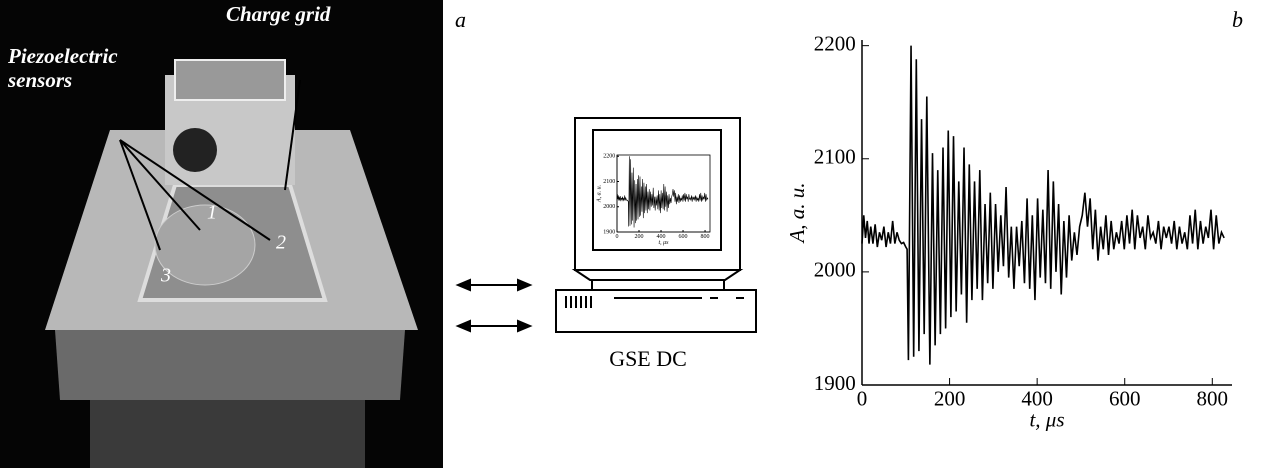  Describe the element at coordinates (1237, 19) in the screenshot. I see `panel-label: b` at that location.